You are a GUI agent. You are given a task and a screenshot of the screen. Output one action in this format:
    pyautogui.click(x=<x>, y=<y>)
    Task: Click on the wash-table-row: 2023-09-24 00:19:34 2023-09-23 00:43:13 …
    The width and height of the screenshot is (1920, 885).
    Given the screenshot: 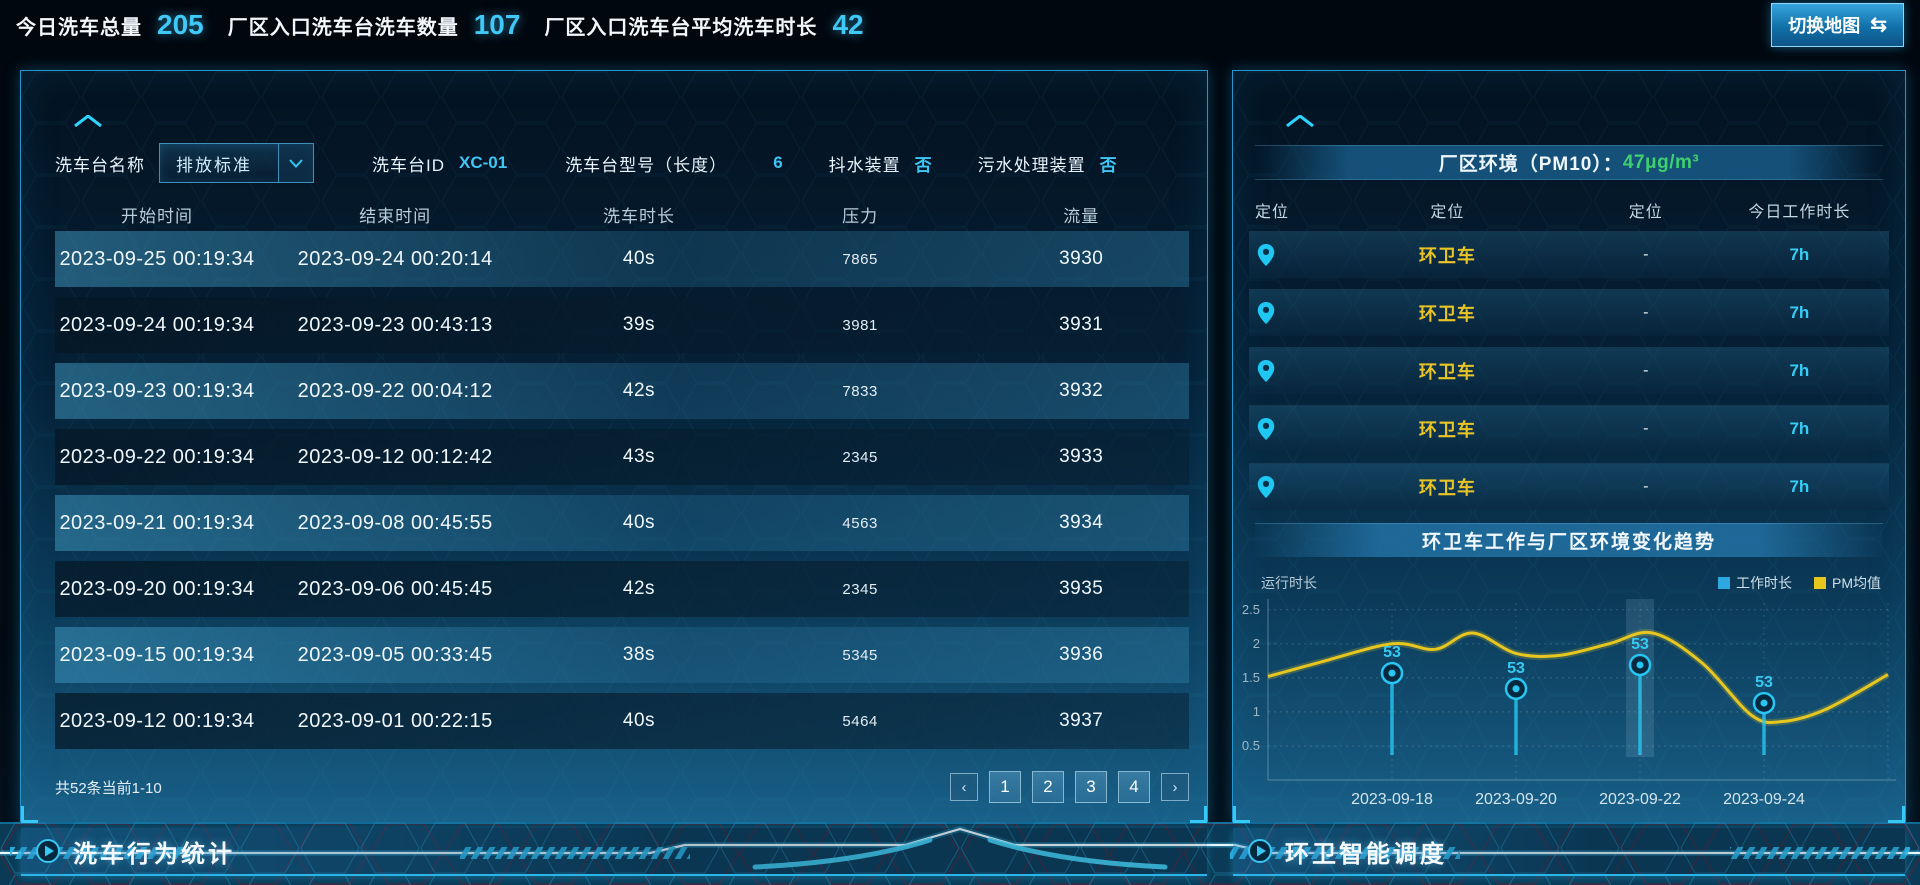 What is the action you would take?
    pyautogui.click(x=622, y=325)
    